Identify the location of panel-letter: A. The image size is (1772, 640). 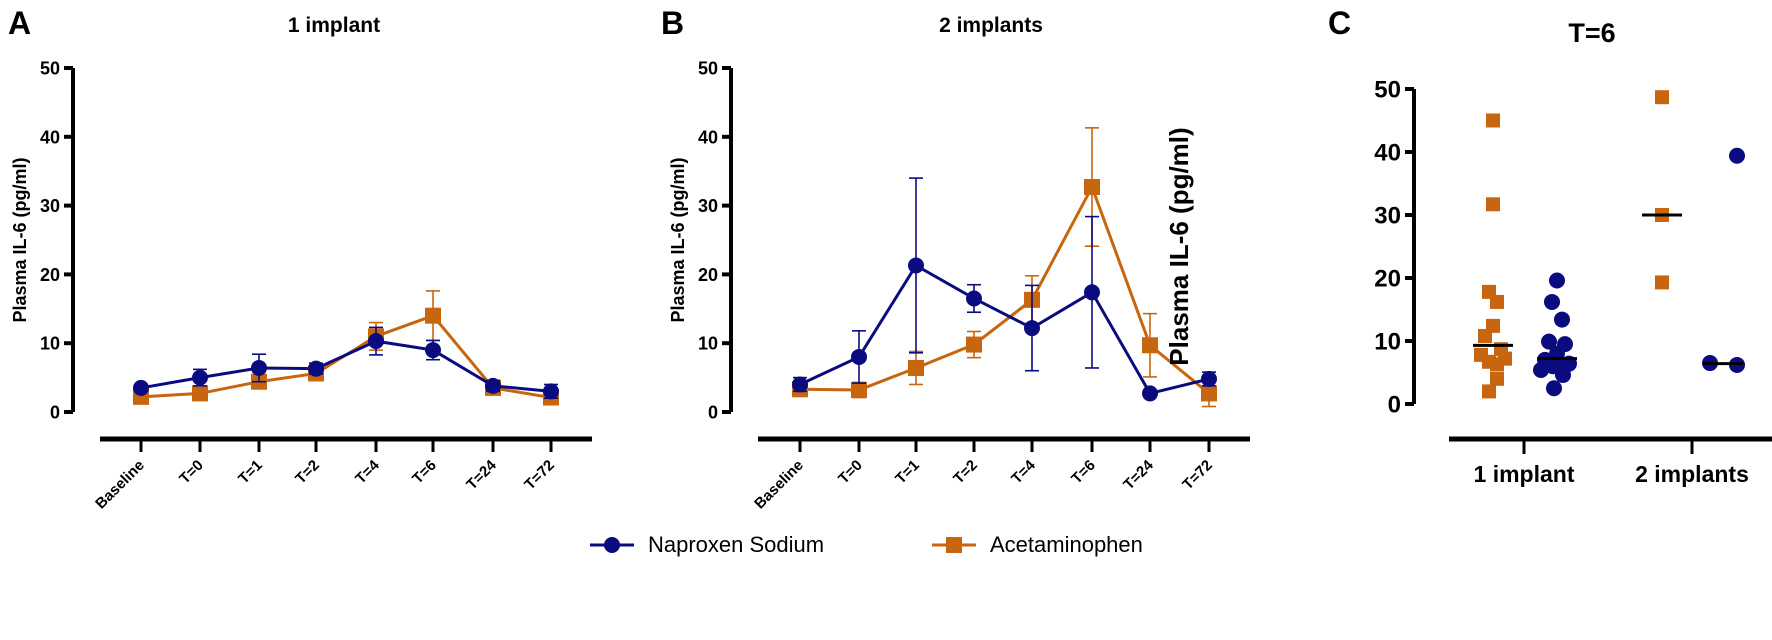
(19, 23).